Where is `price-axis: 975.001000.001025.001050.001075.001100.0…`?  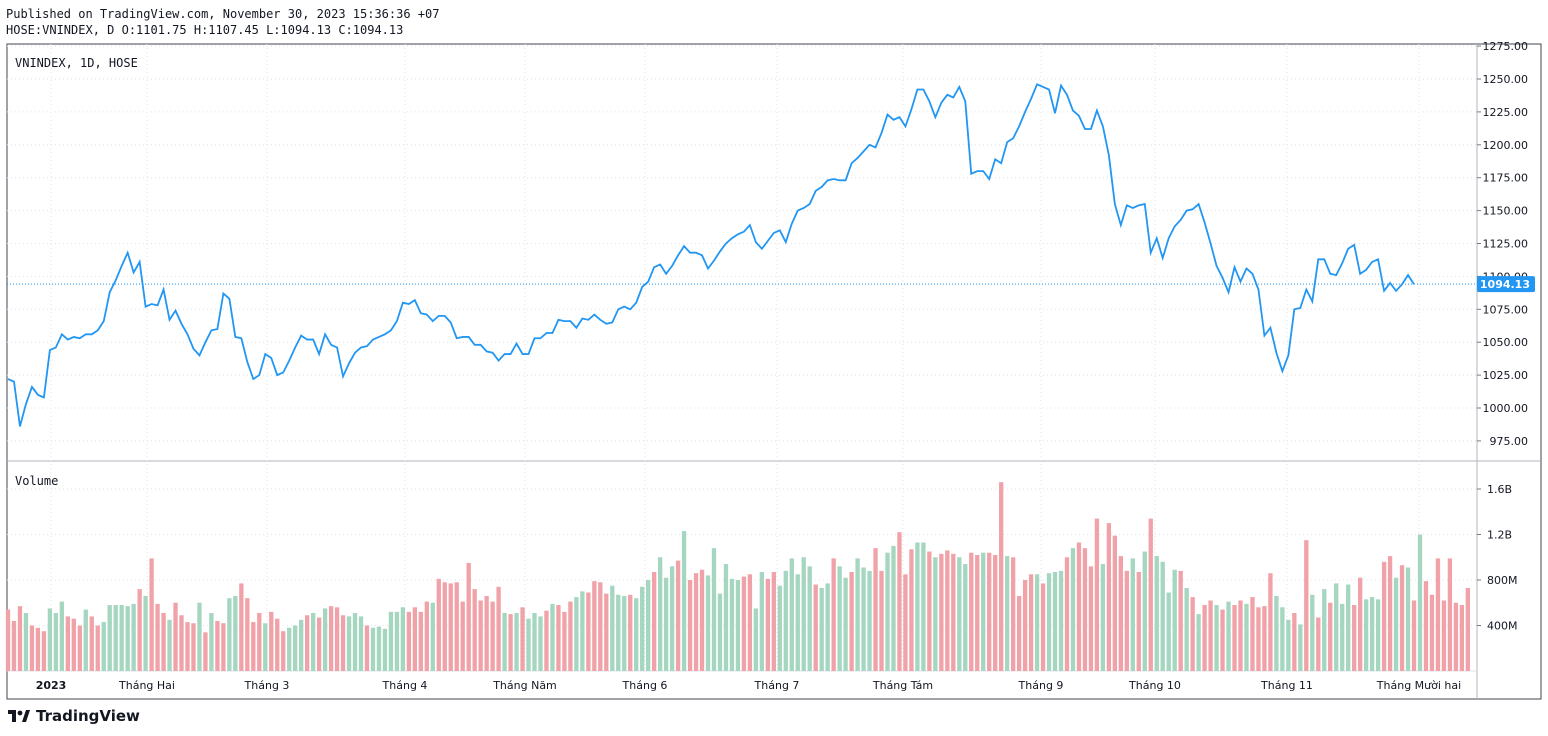
price-axis: 975.001000.001025.001050.001075.001100.0… is located at coordinates (1502, 244).